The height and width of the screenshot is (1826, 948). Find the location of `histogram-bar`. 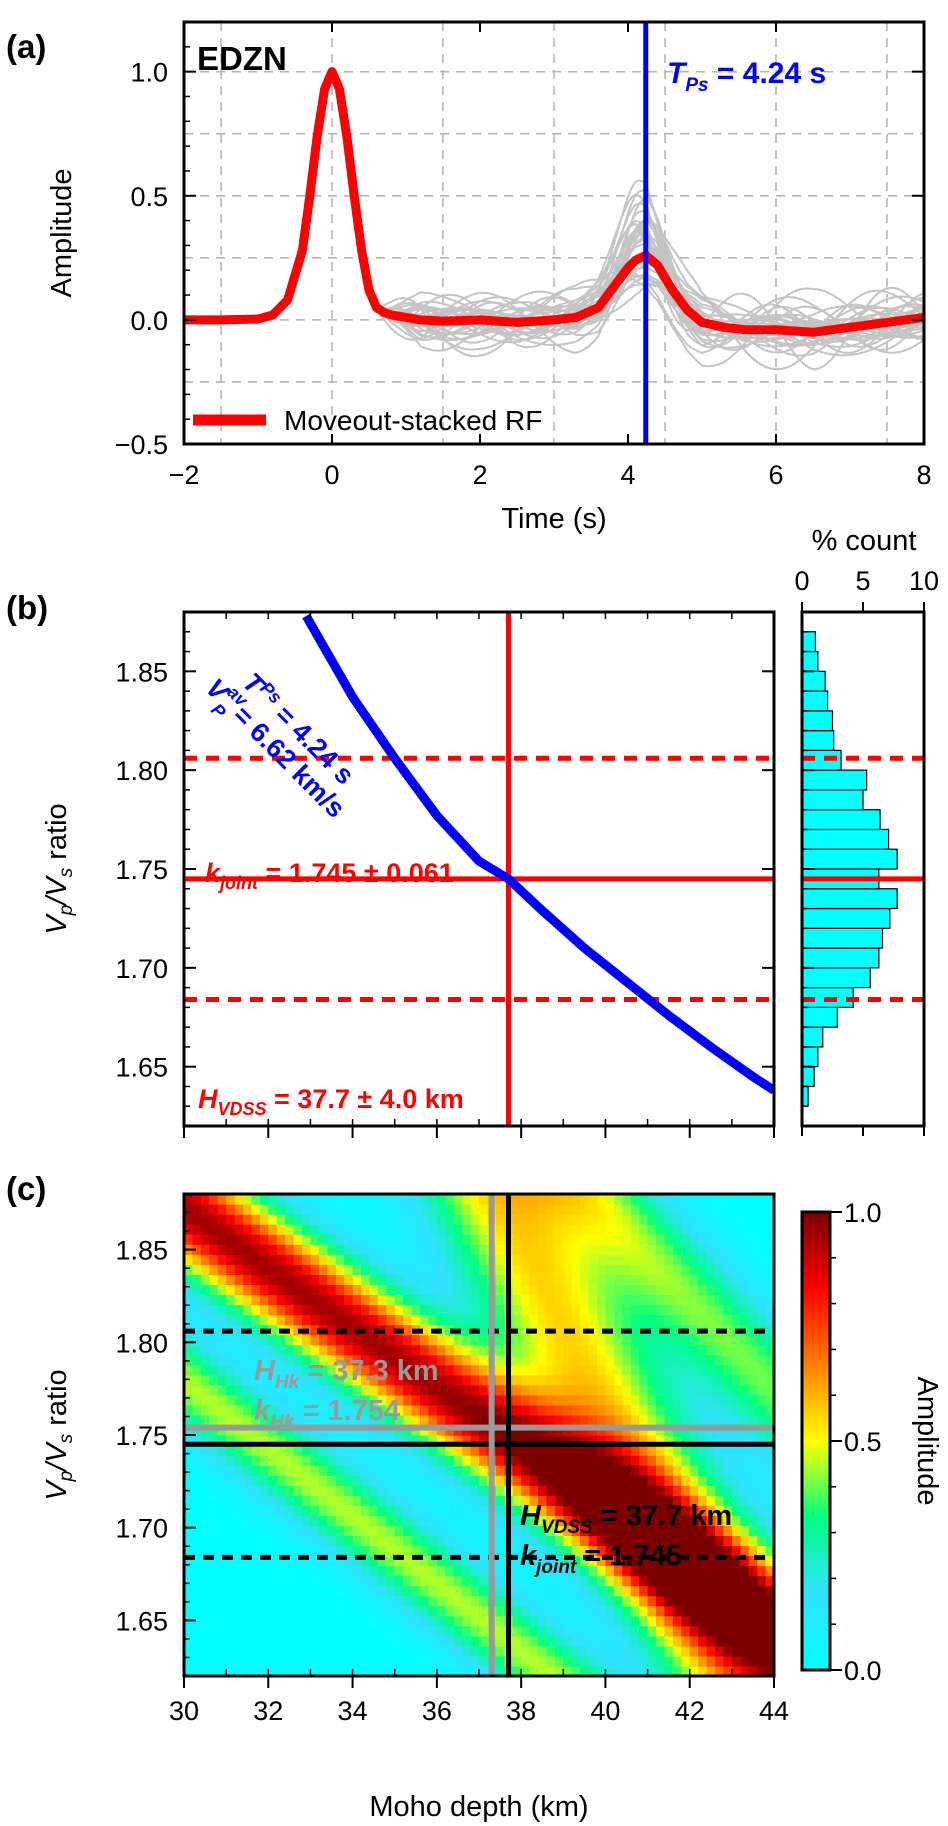

histogram-bar is located at coordinates (840, 958).